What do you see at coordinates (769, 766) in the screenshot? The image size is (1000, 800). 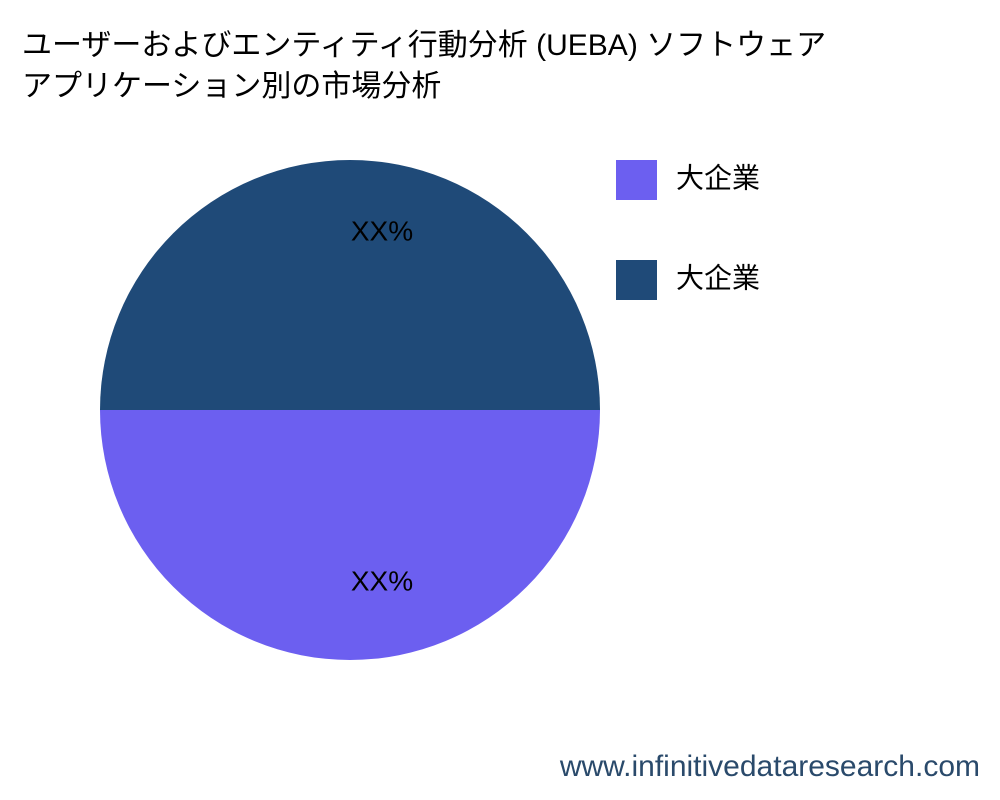 I see `watermark: www.infinitivedataresearch.com` at bounding box center [769, 766].